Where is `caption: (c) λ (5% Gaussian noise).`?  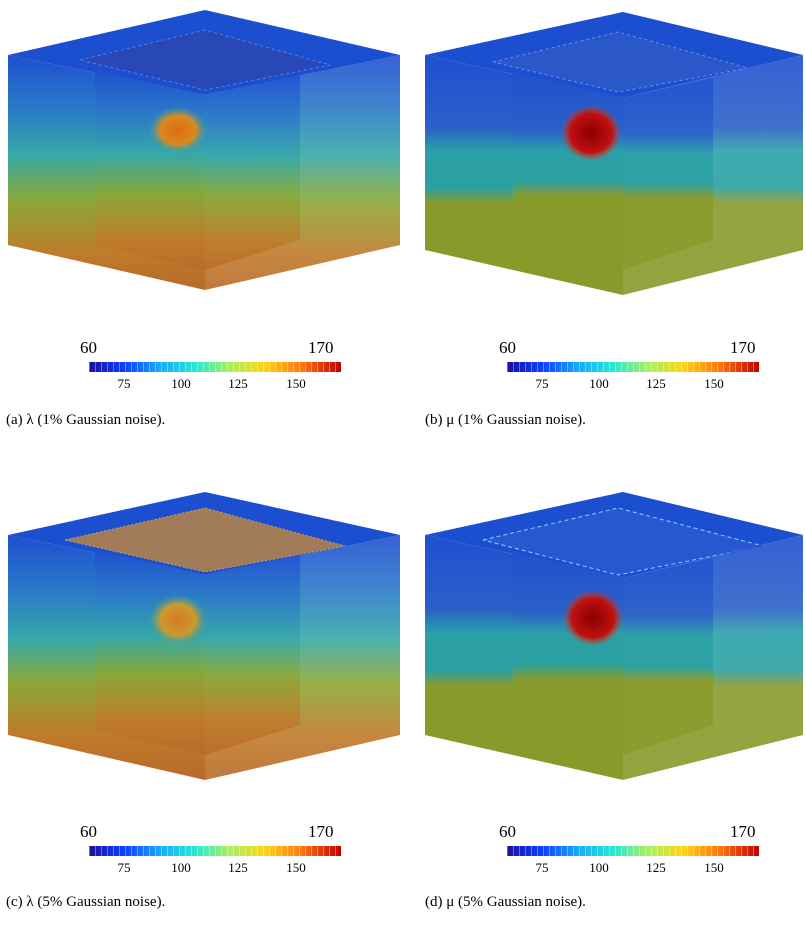
caption: (c) λ (5% Gaussian noise). is located at coordinates (86, 902).